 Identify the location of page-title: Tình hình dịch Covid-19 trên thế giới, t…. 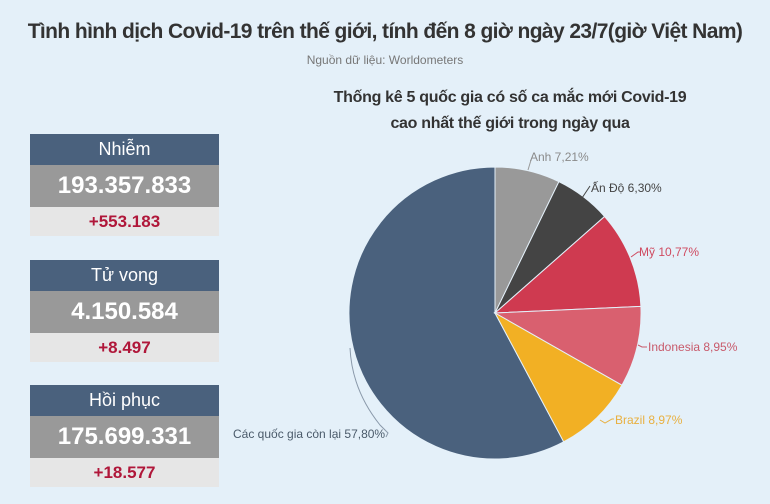
(385, 31).